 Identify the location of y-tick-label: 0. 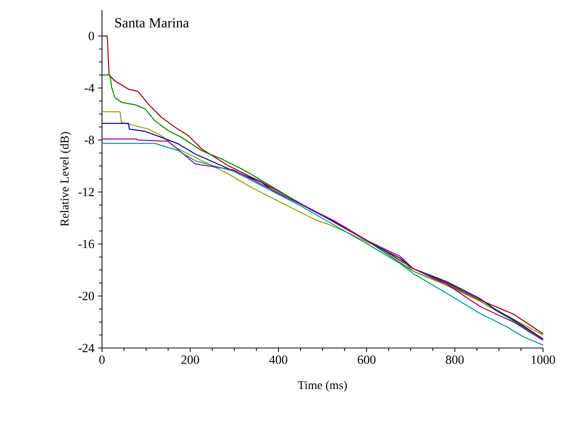
(91, 36).